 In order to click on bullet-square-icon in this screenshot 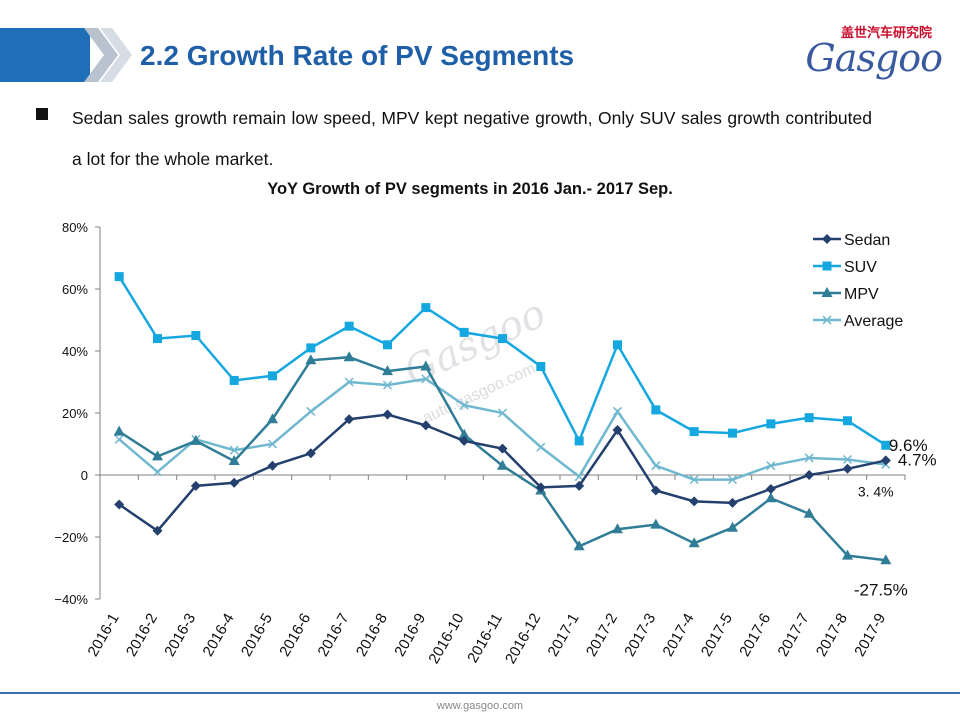, I will do `click(42, 114)`.